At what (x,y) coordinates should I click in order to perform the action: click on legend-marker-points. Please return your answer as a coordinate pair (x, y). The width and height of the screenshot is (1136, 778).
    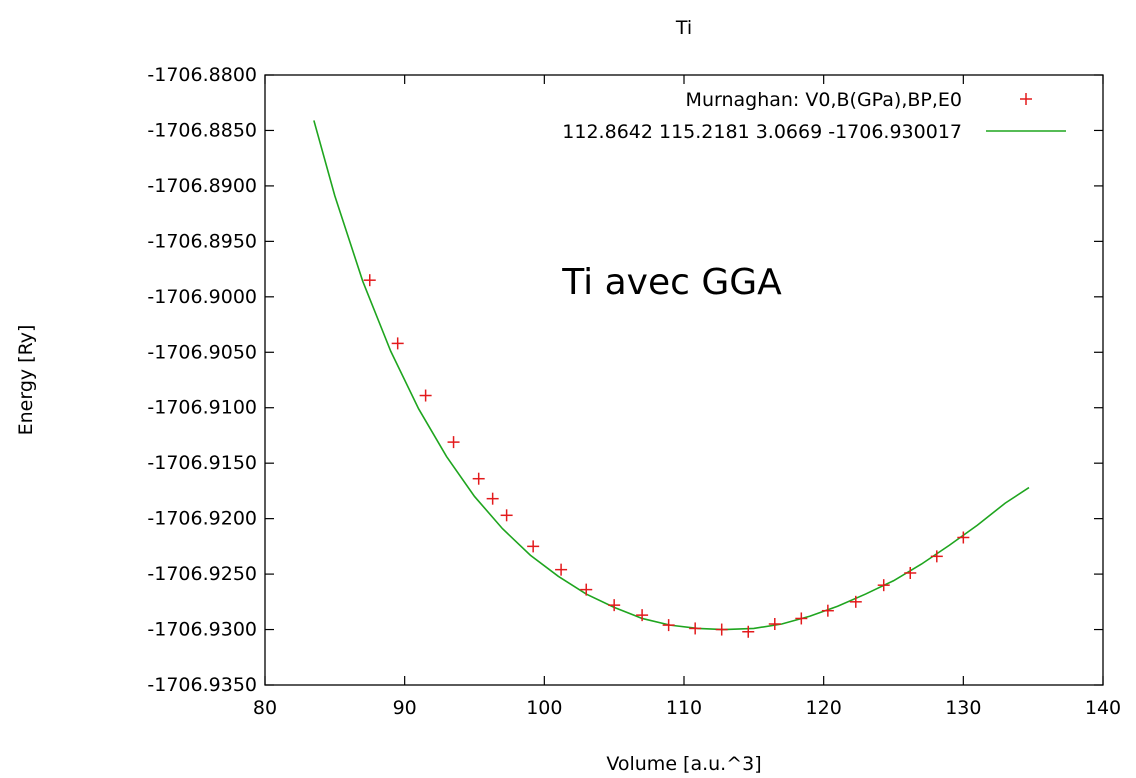
    Looking at the image, I should click on (1026, 99).